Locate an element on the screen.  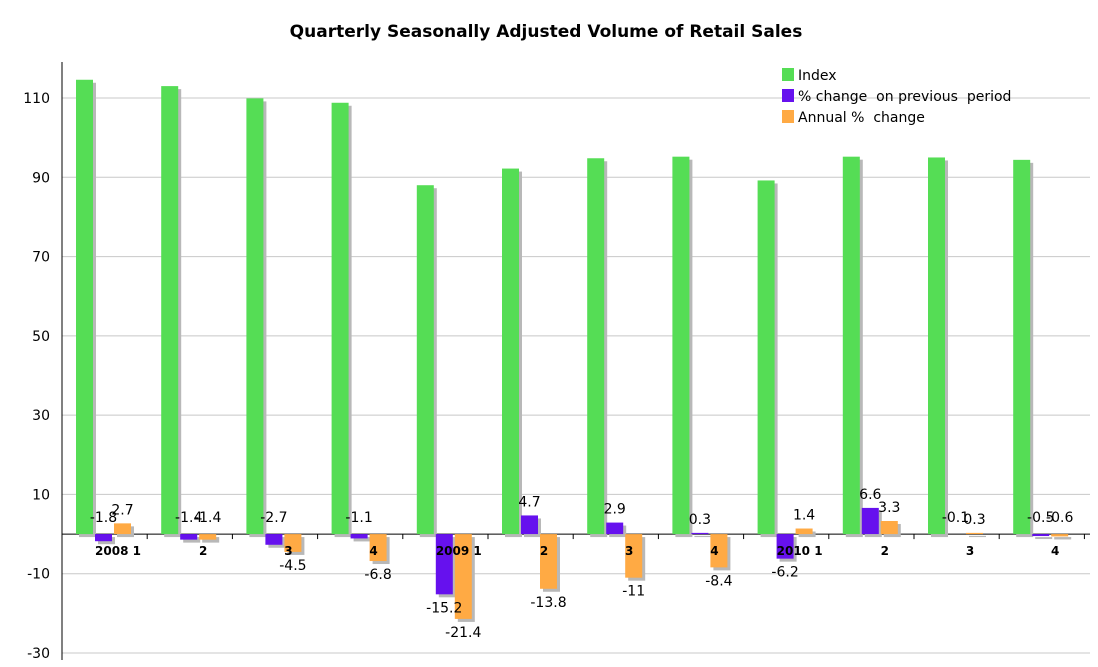
data-label-s1-c8: -6.2 is located at coordinates (784, 573).